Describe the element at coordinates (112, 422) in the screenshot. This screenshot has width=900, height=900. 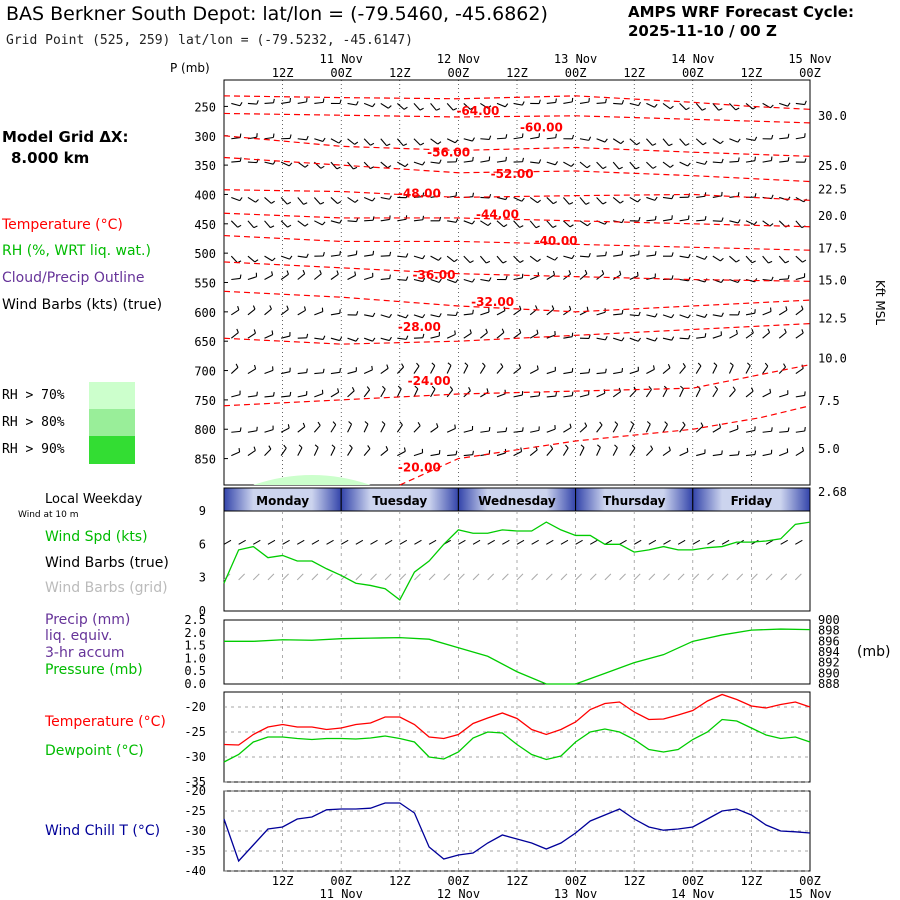
I see `legend-rh-80-swatch` at that location.